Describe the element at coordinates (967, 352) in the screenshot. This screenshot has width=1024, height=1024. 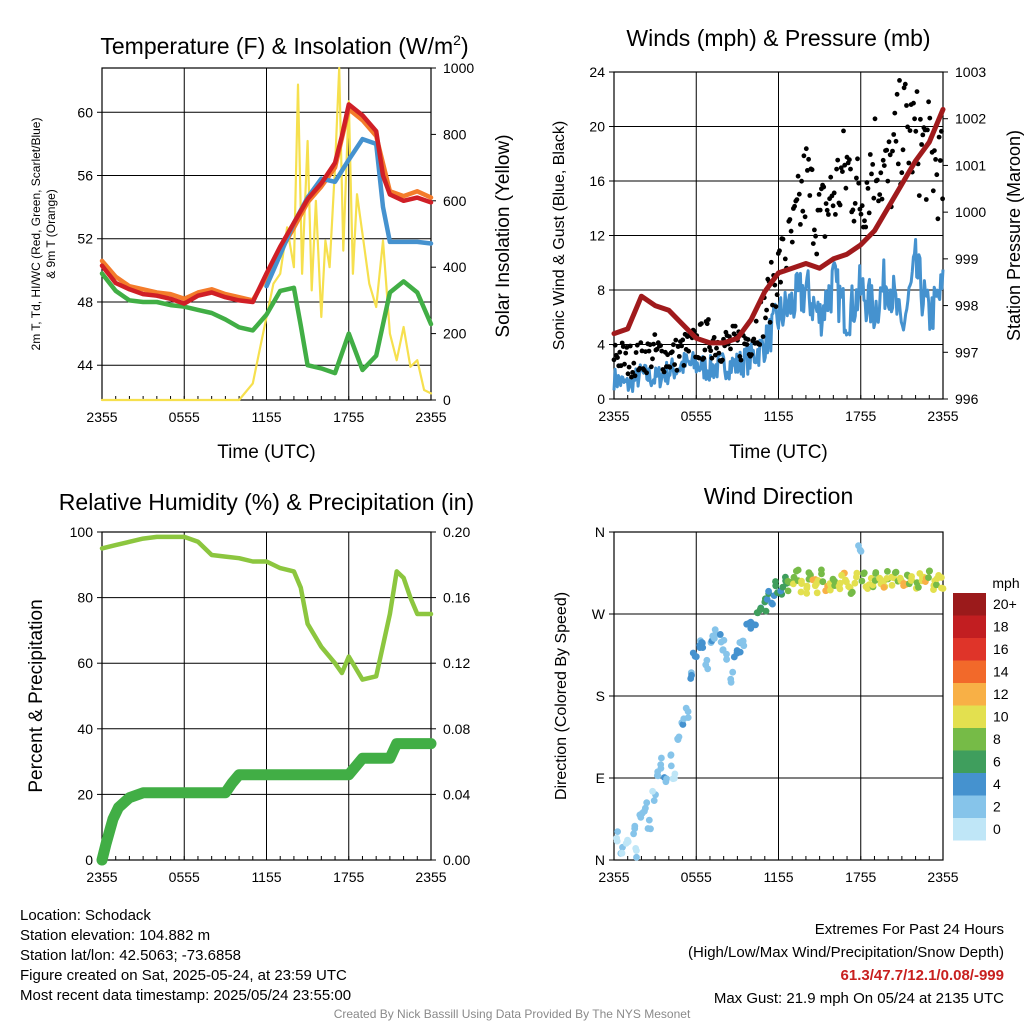
I see `y-tick-label-right: 997` at that location.